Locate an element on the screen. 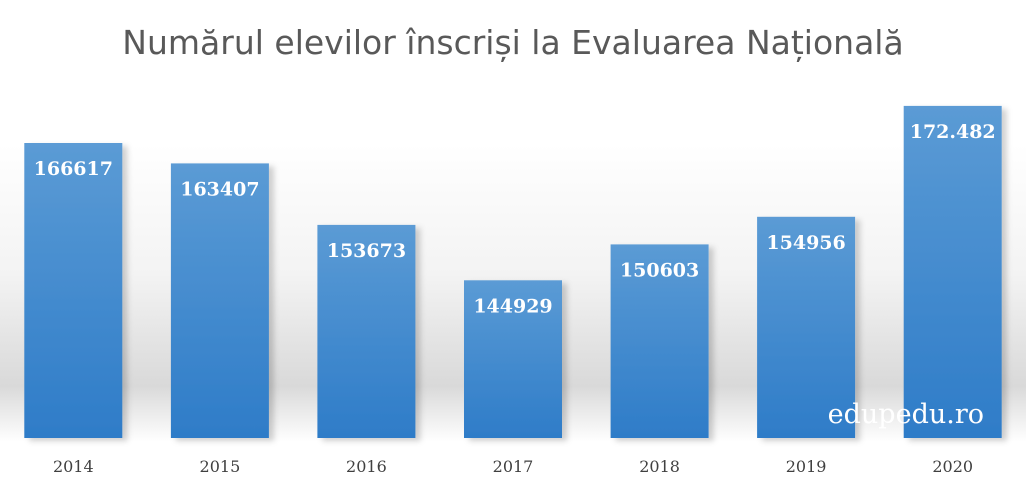  data-label-2020: 172.482 is located at coordinates (953, 132).